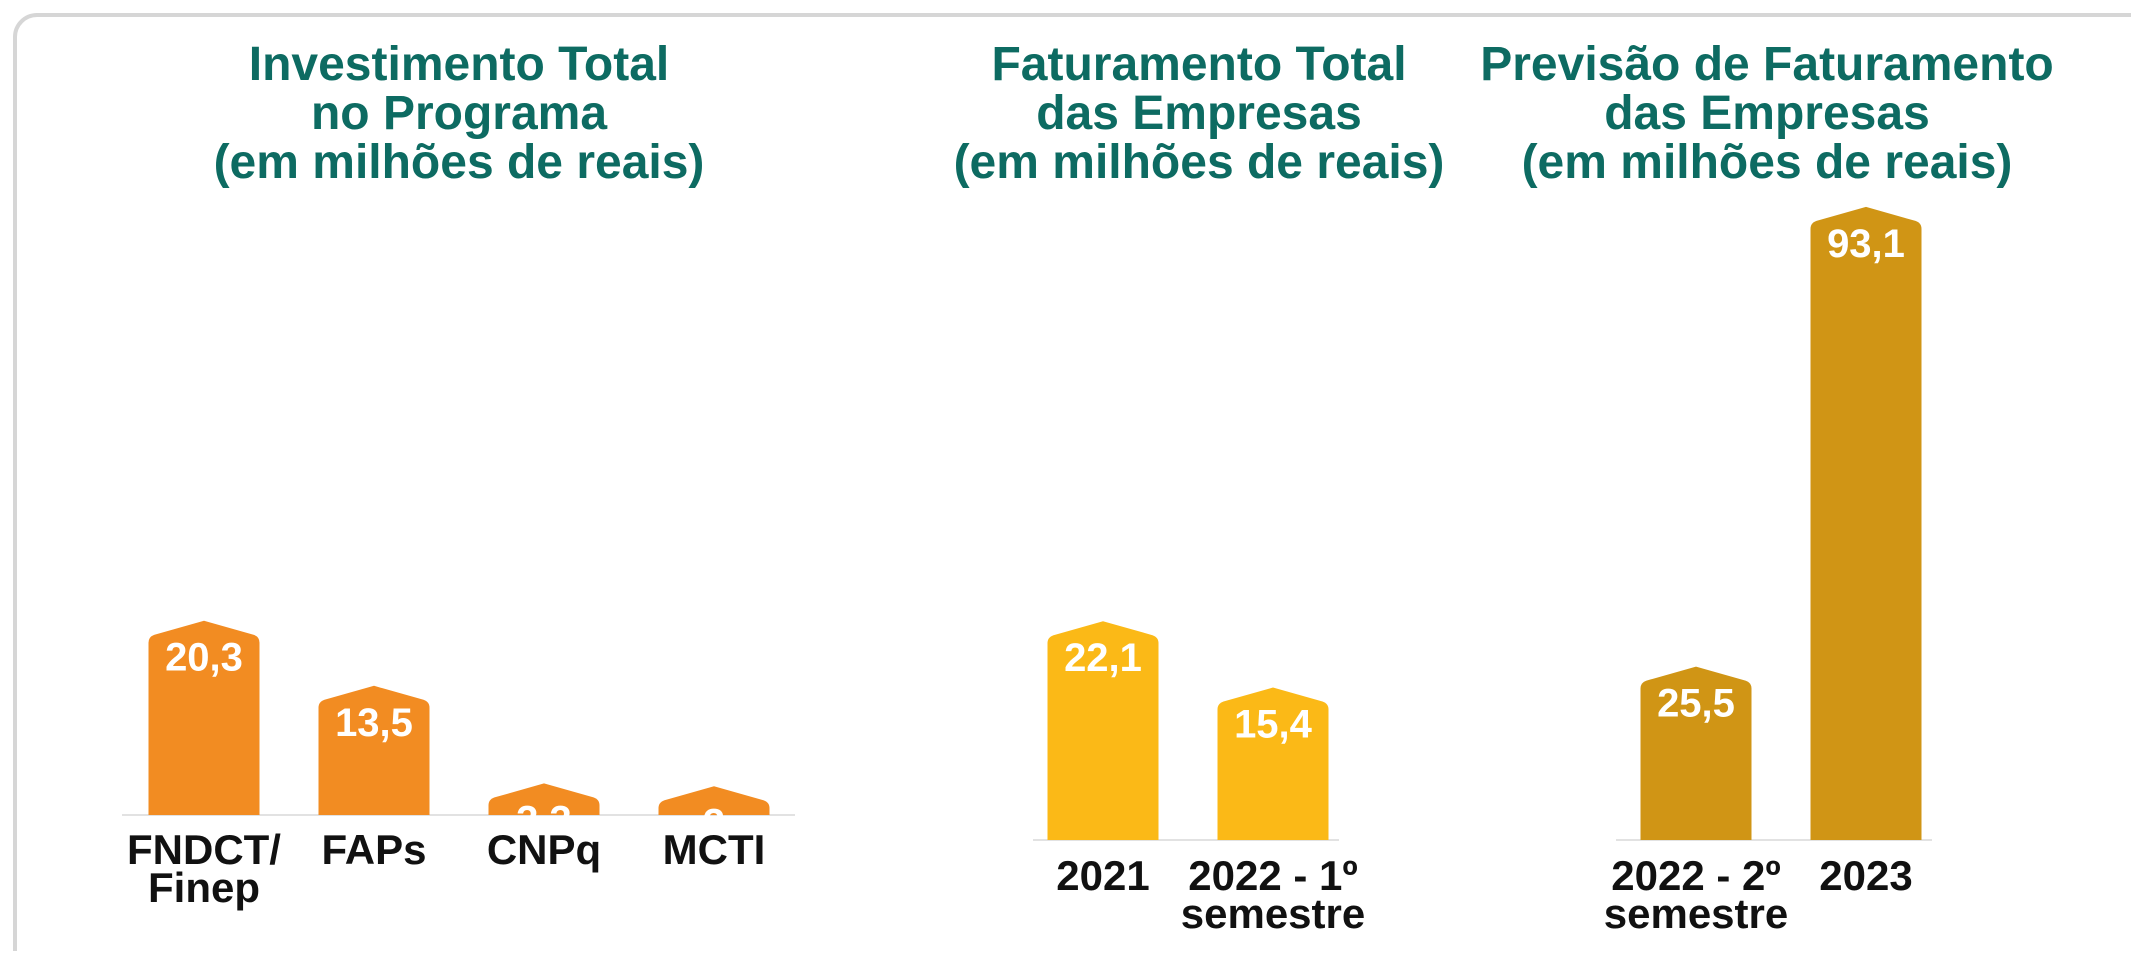 Image resolution: width=2131 pixels, height=956 pixels. Describe the element at coordinates (204, 658) in the screenshot. I see `value-label: 20,3` at that location.